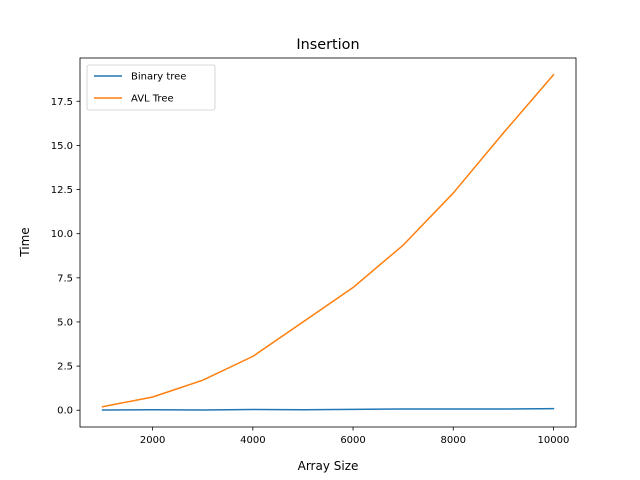  Describe the element at coordinates (25, 242) in the screenshot. I see `y-axis-label: Time` at that location.